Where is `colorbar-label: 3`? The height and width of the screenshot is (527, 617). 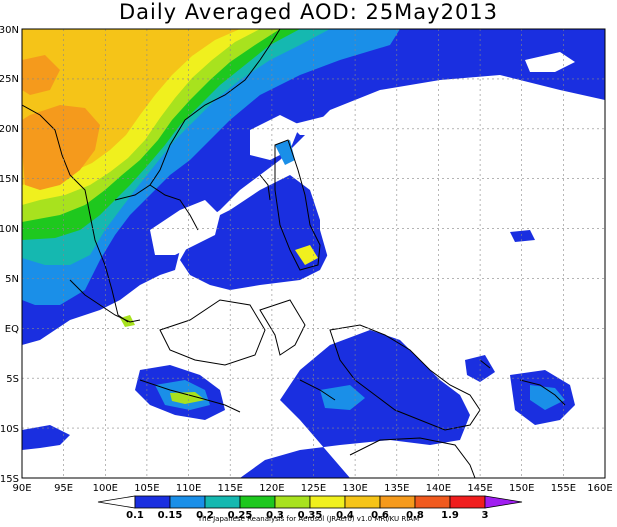 colorbar-label: 3 is located at coordinates (485, 515).